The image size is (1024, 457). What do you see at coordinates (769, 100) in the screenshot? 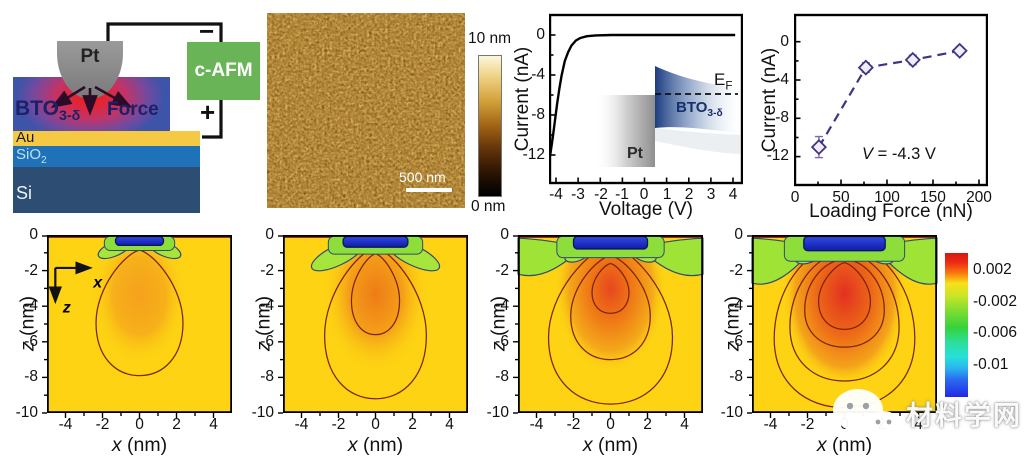
I see `force-ylabel: Current (nA)` at bounding box center [769, 100].